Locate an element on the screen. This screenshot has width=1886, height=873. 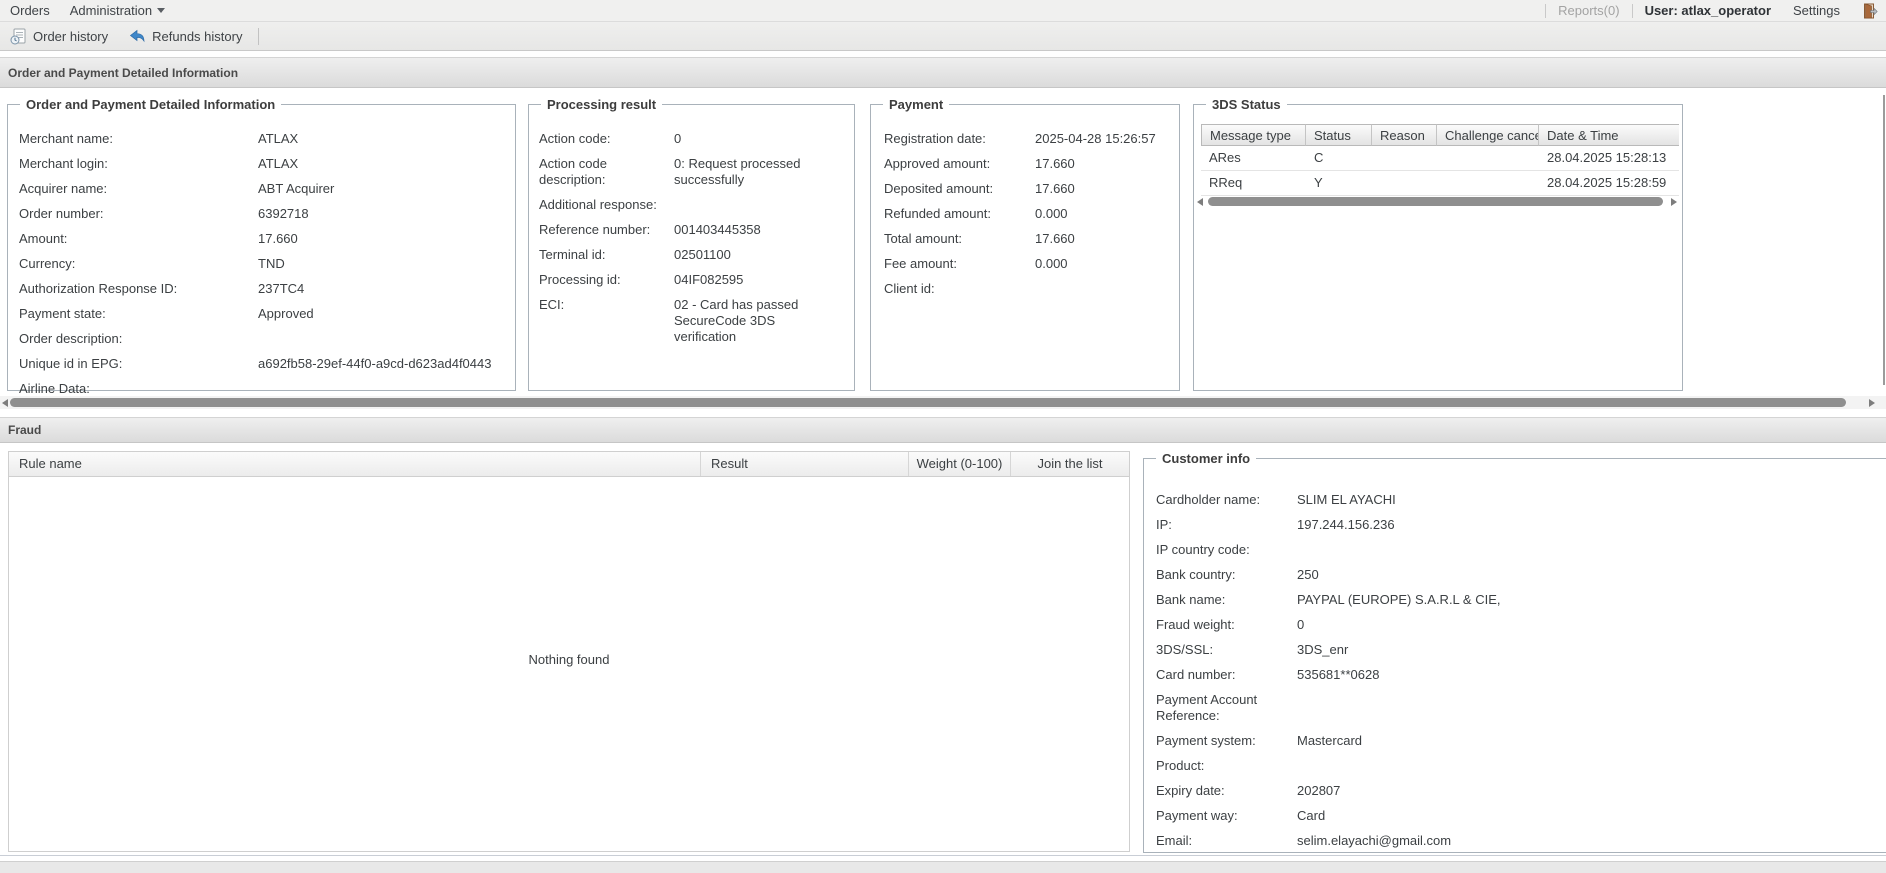
3ds-table-cell: RReq is located at coordinates (1253, 183).